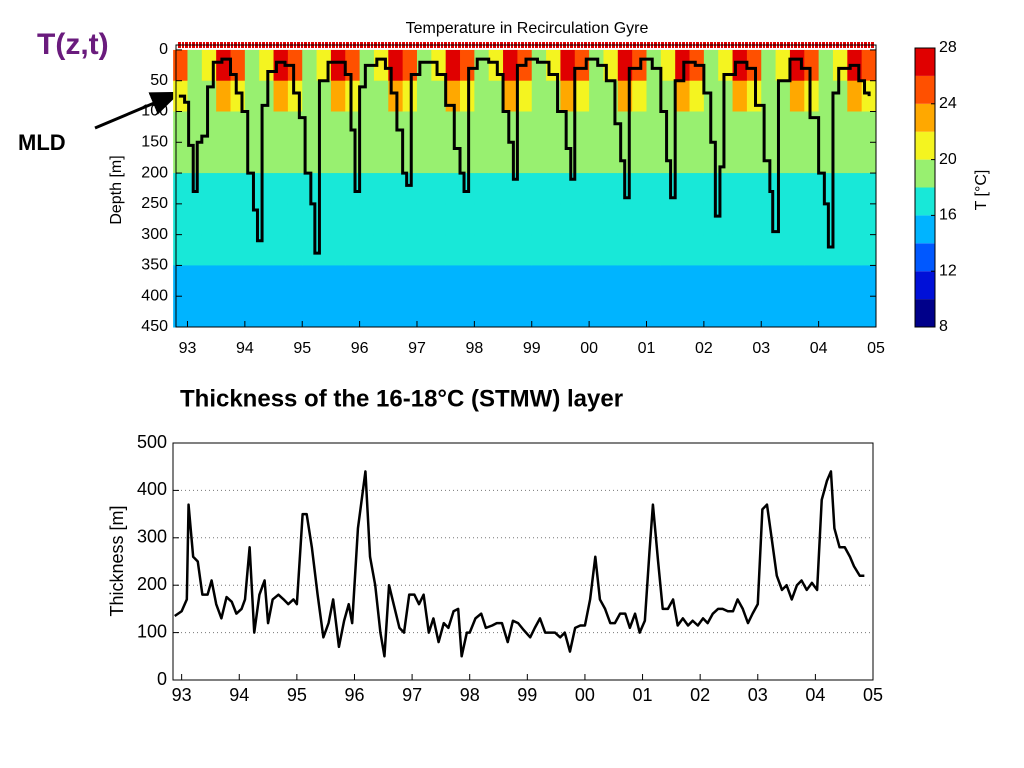 The width and height of the screenshot is (1024, 768). What do you see at coordinates (412, 695) in the screenshot?
I see `x-tick-label: 97` at bounding box center [412, 695].